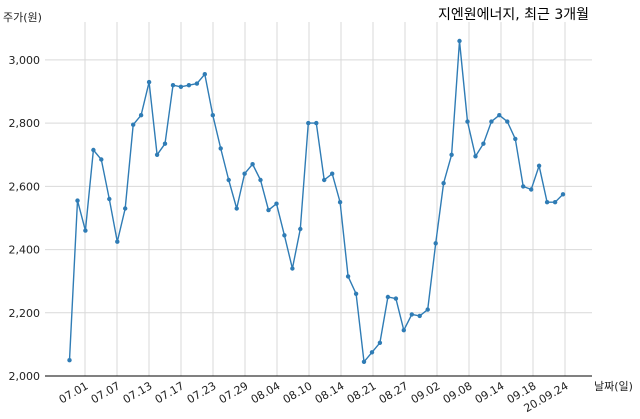 This screenshot has width=640, height=419. Describe the element at coordinates (330, 392) in the screenshot. I see `x-tick-label: 08.14` at that location.